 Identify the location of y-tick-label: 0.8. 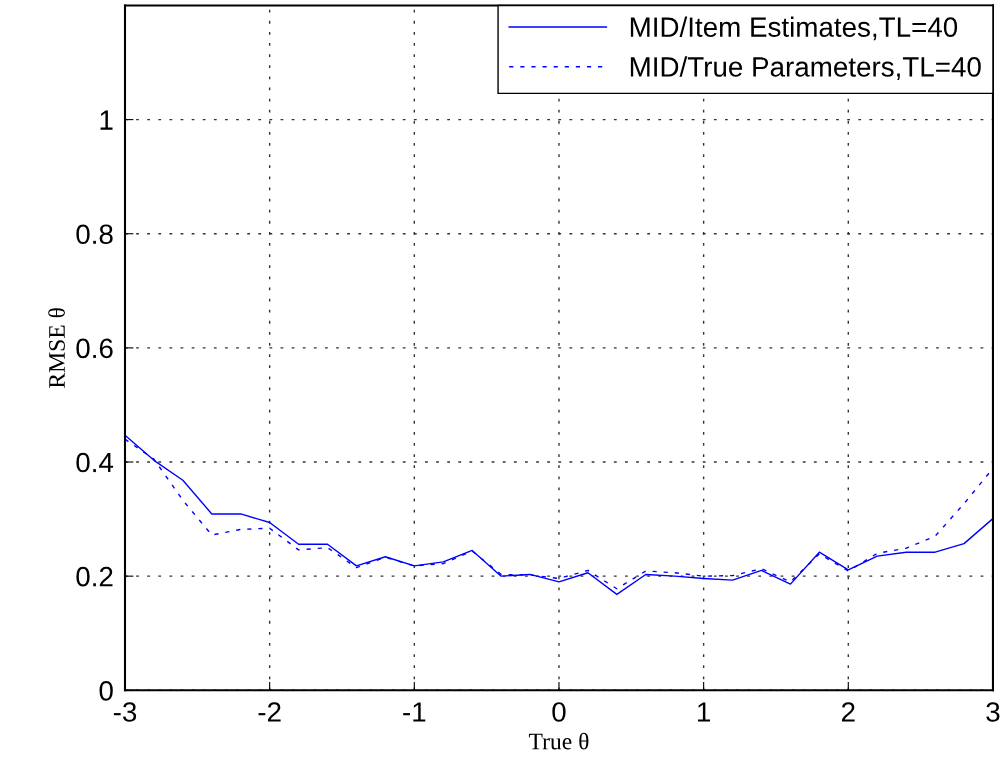
(94, 234).